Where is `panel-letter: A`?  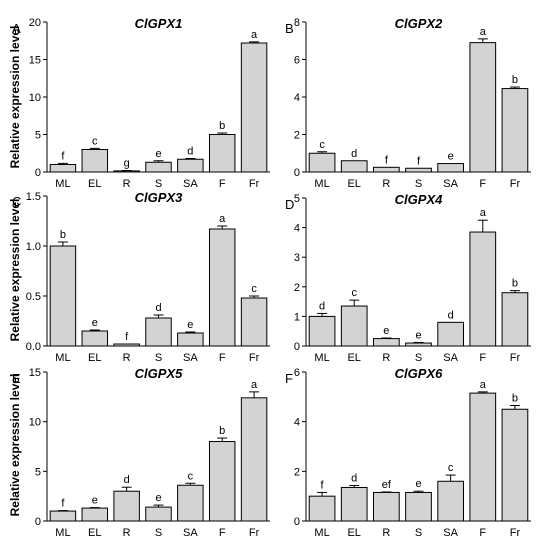 panel-letter: A is located at coordinates (16, 28).